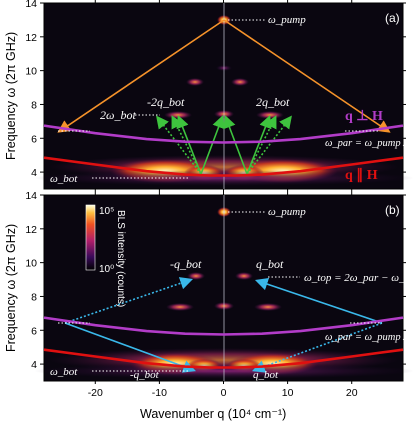 This screenshot has width=415, height=424. Describe the element at coordinates (287, 20) in the screenshot. I see `pump-label-a: ω_pump` at that location.